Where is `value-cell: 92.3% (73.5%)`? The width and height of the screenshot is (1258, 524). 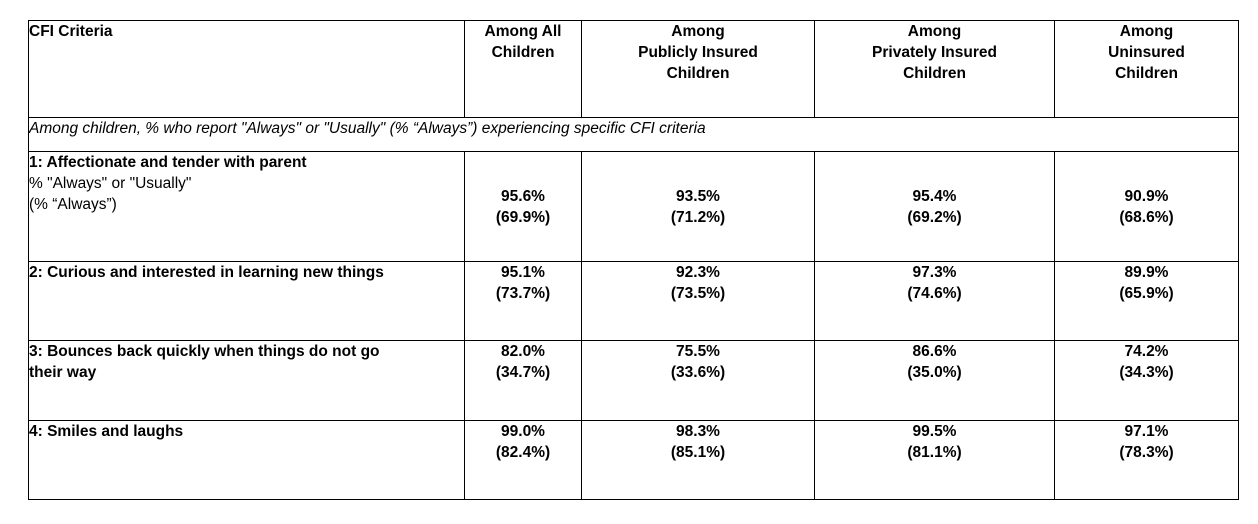
value-cell: 92.3% (73.5%) is located at coordinates (698, 301).